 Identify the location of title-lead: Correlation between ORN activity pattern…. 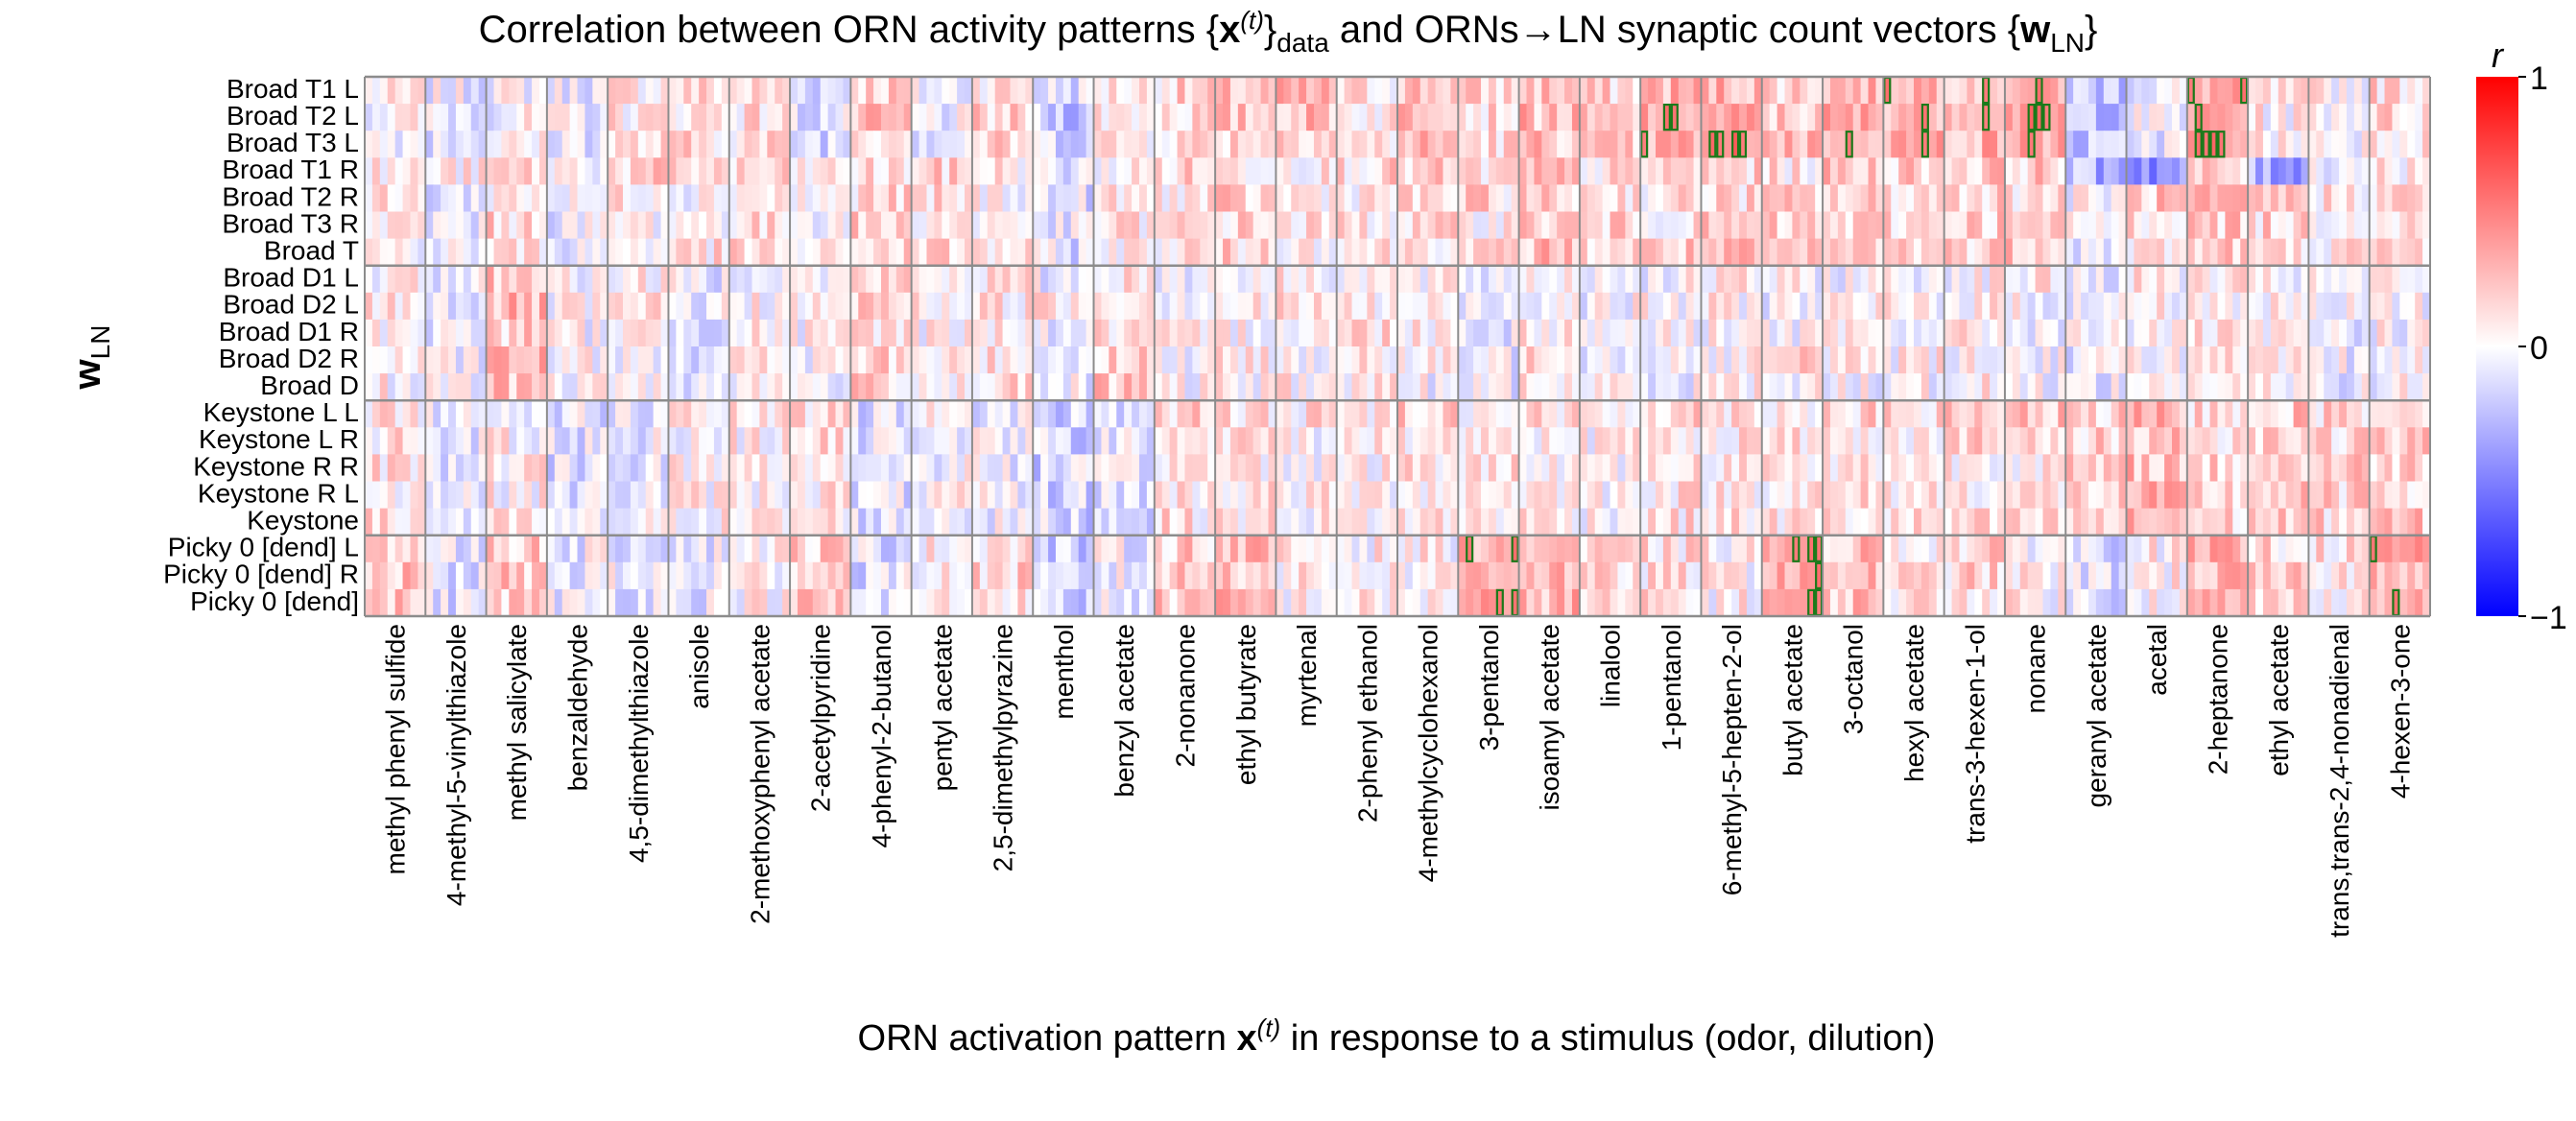
(849, 30).